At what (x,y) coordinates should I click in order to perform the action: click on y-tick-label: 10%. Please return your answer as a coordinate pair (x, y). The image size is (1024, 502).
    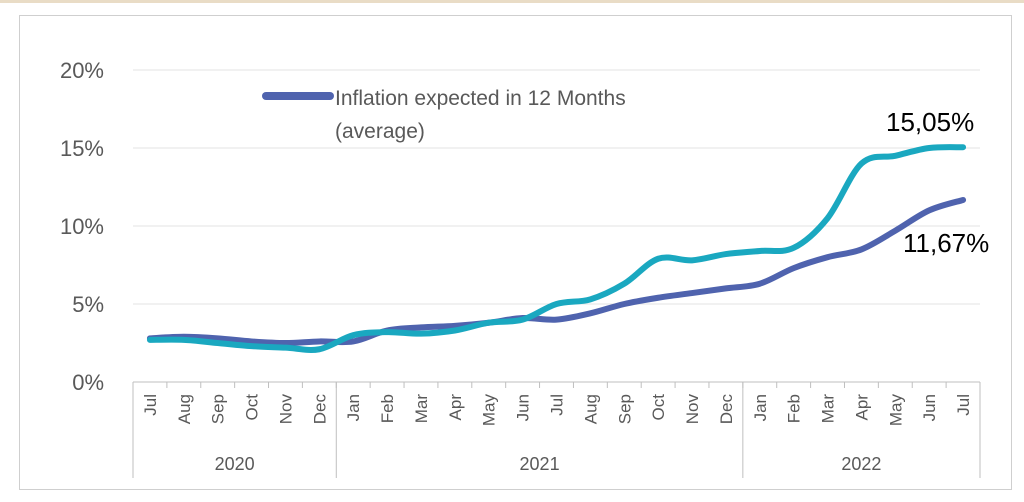
    Looking at the image, I should click on (82, 226).